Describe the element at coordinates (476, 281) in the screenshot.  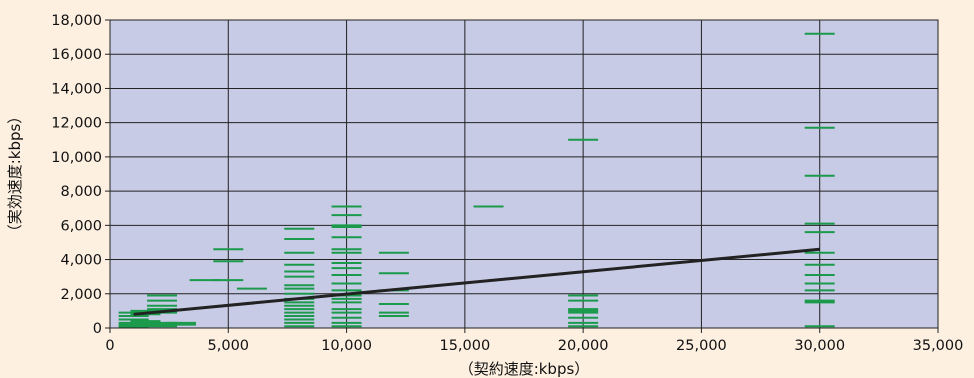
I see `trendline` at that location.